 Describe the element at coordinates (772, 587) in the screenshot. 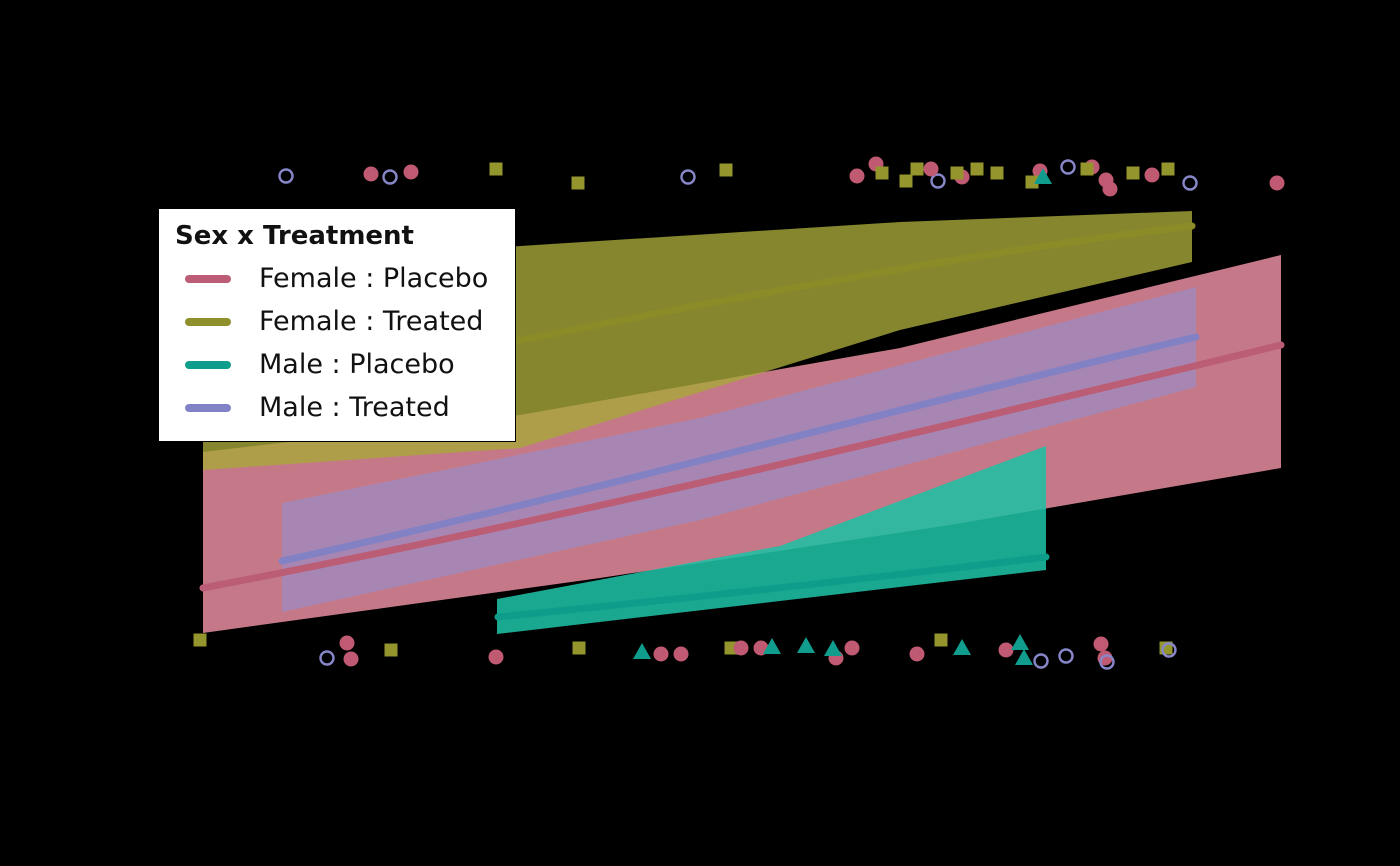

I see `fit-line-male-placebo` at that location.